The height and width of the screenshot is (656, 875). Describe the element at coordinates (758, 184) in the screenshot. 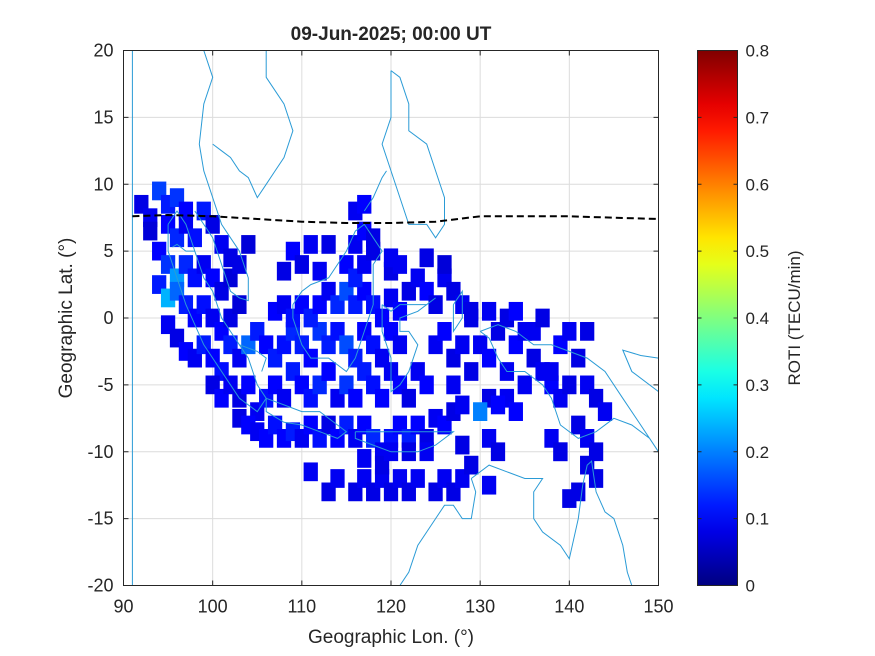

I see `colorbar-tick-label: 0.6` at that location.